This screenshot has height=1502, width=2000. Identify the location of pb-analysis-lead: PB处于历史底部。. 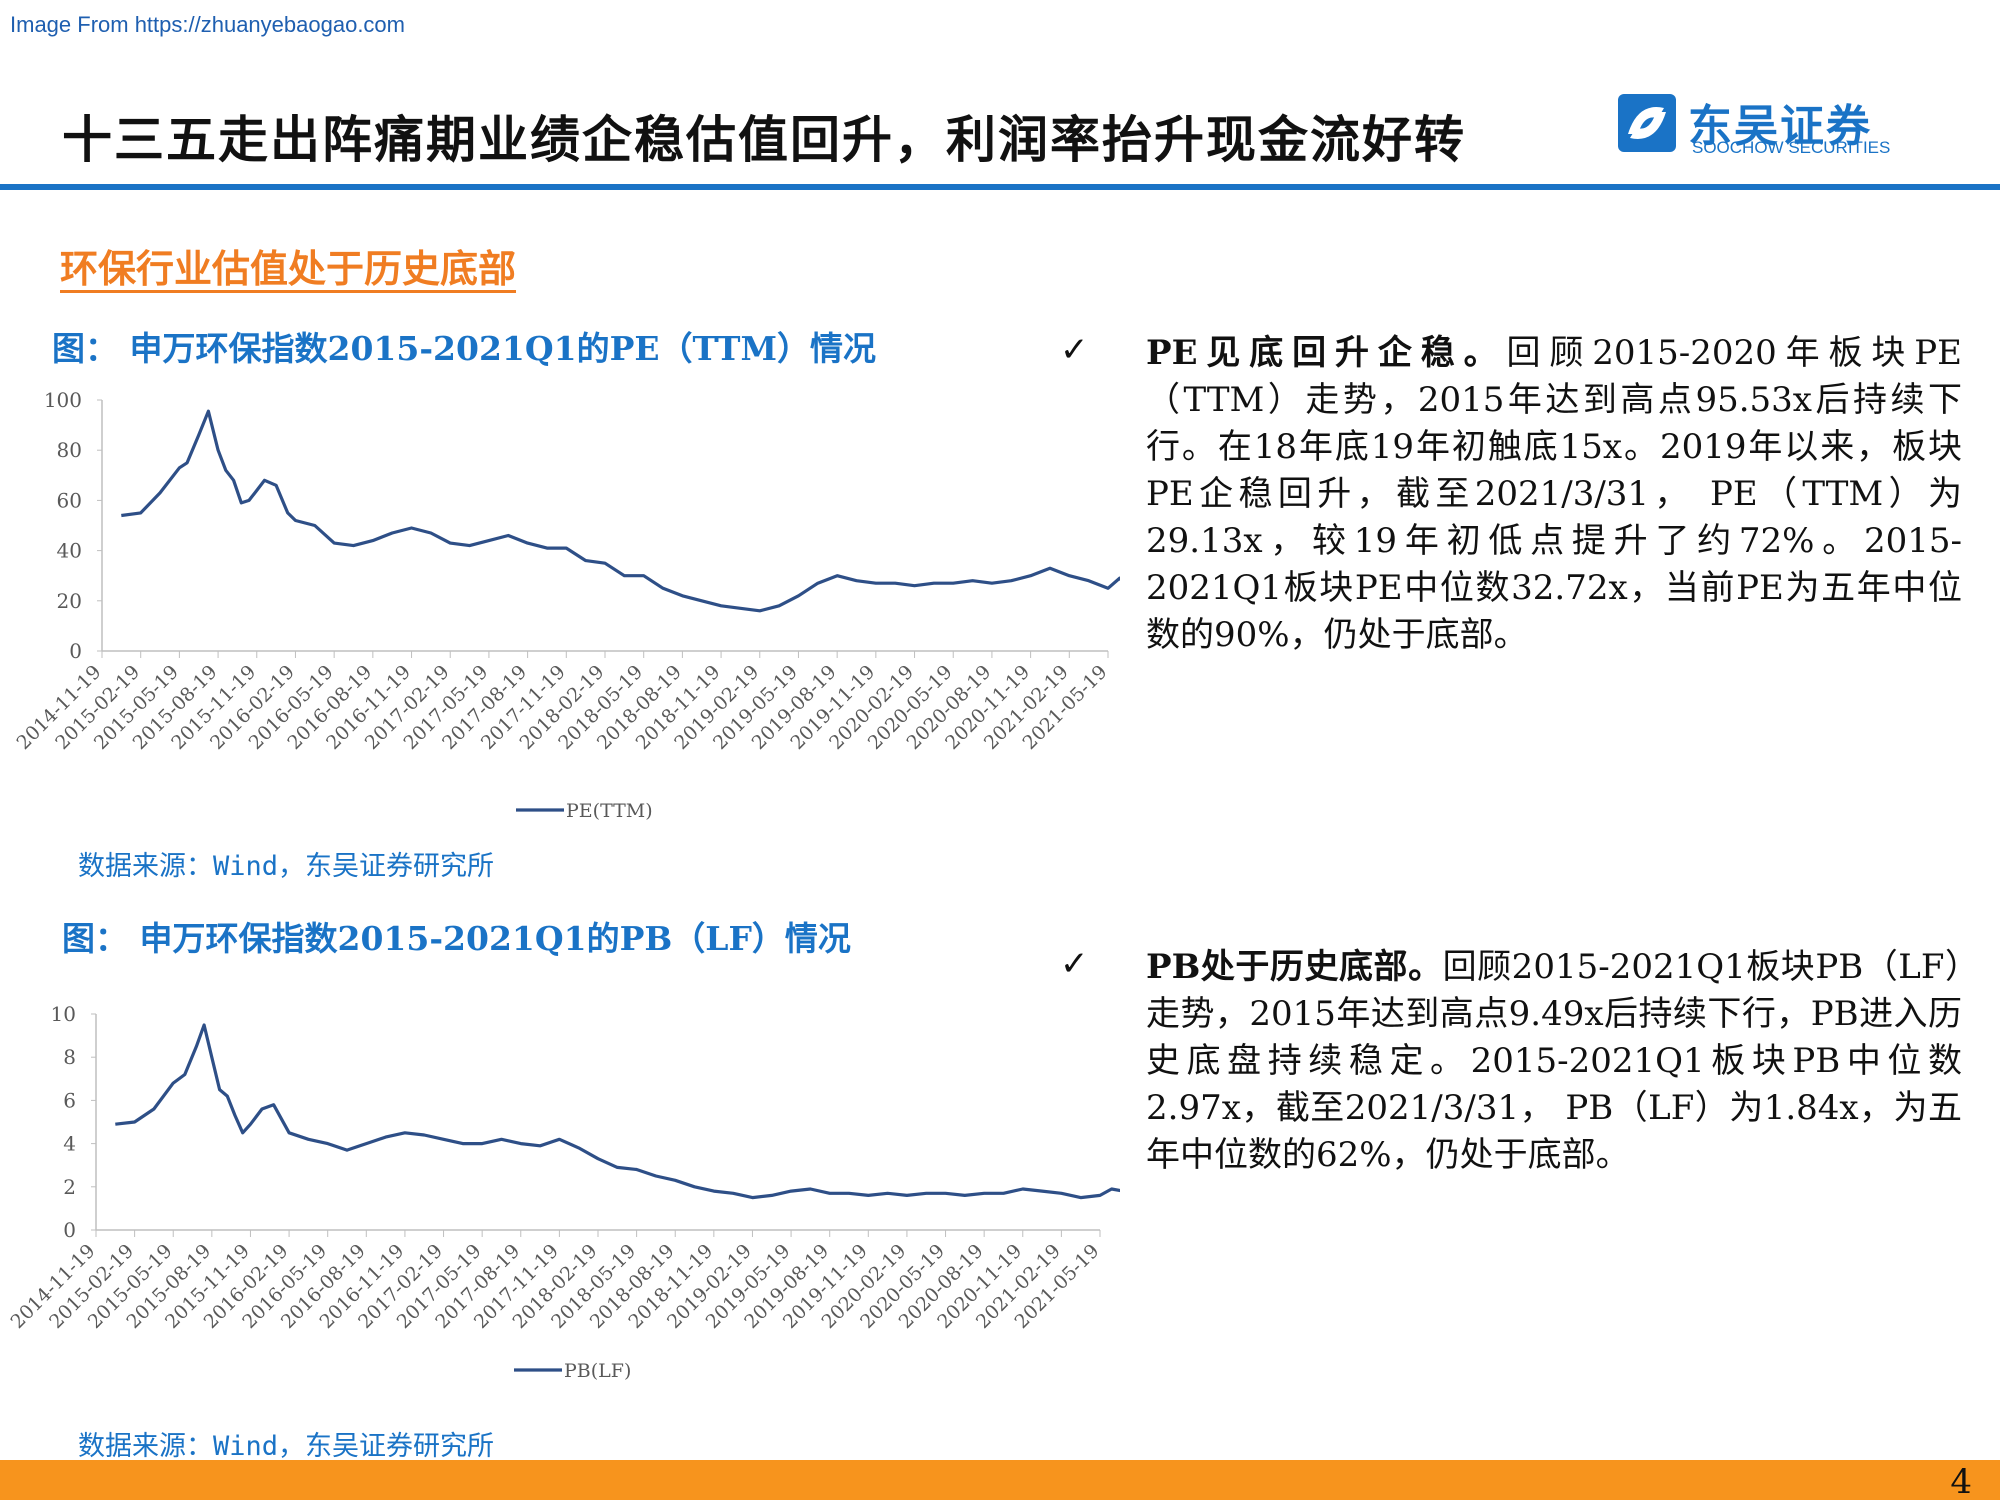
(1294, 967).